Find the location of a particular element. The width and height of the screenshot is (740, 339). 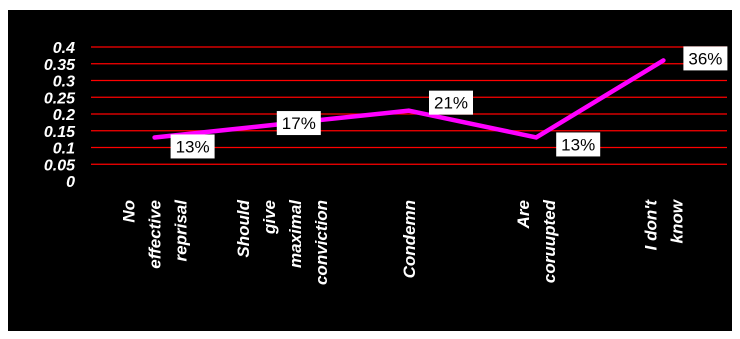

x-category-line: give is located at coordinates (269, 217).